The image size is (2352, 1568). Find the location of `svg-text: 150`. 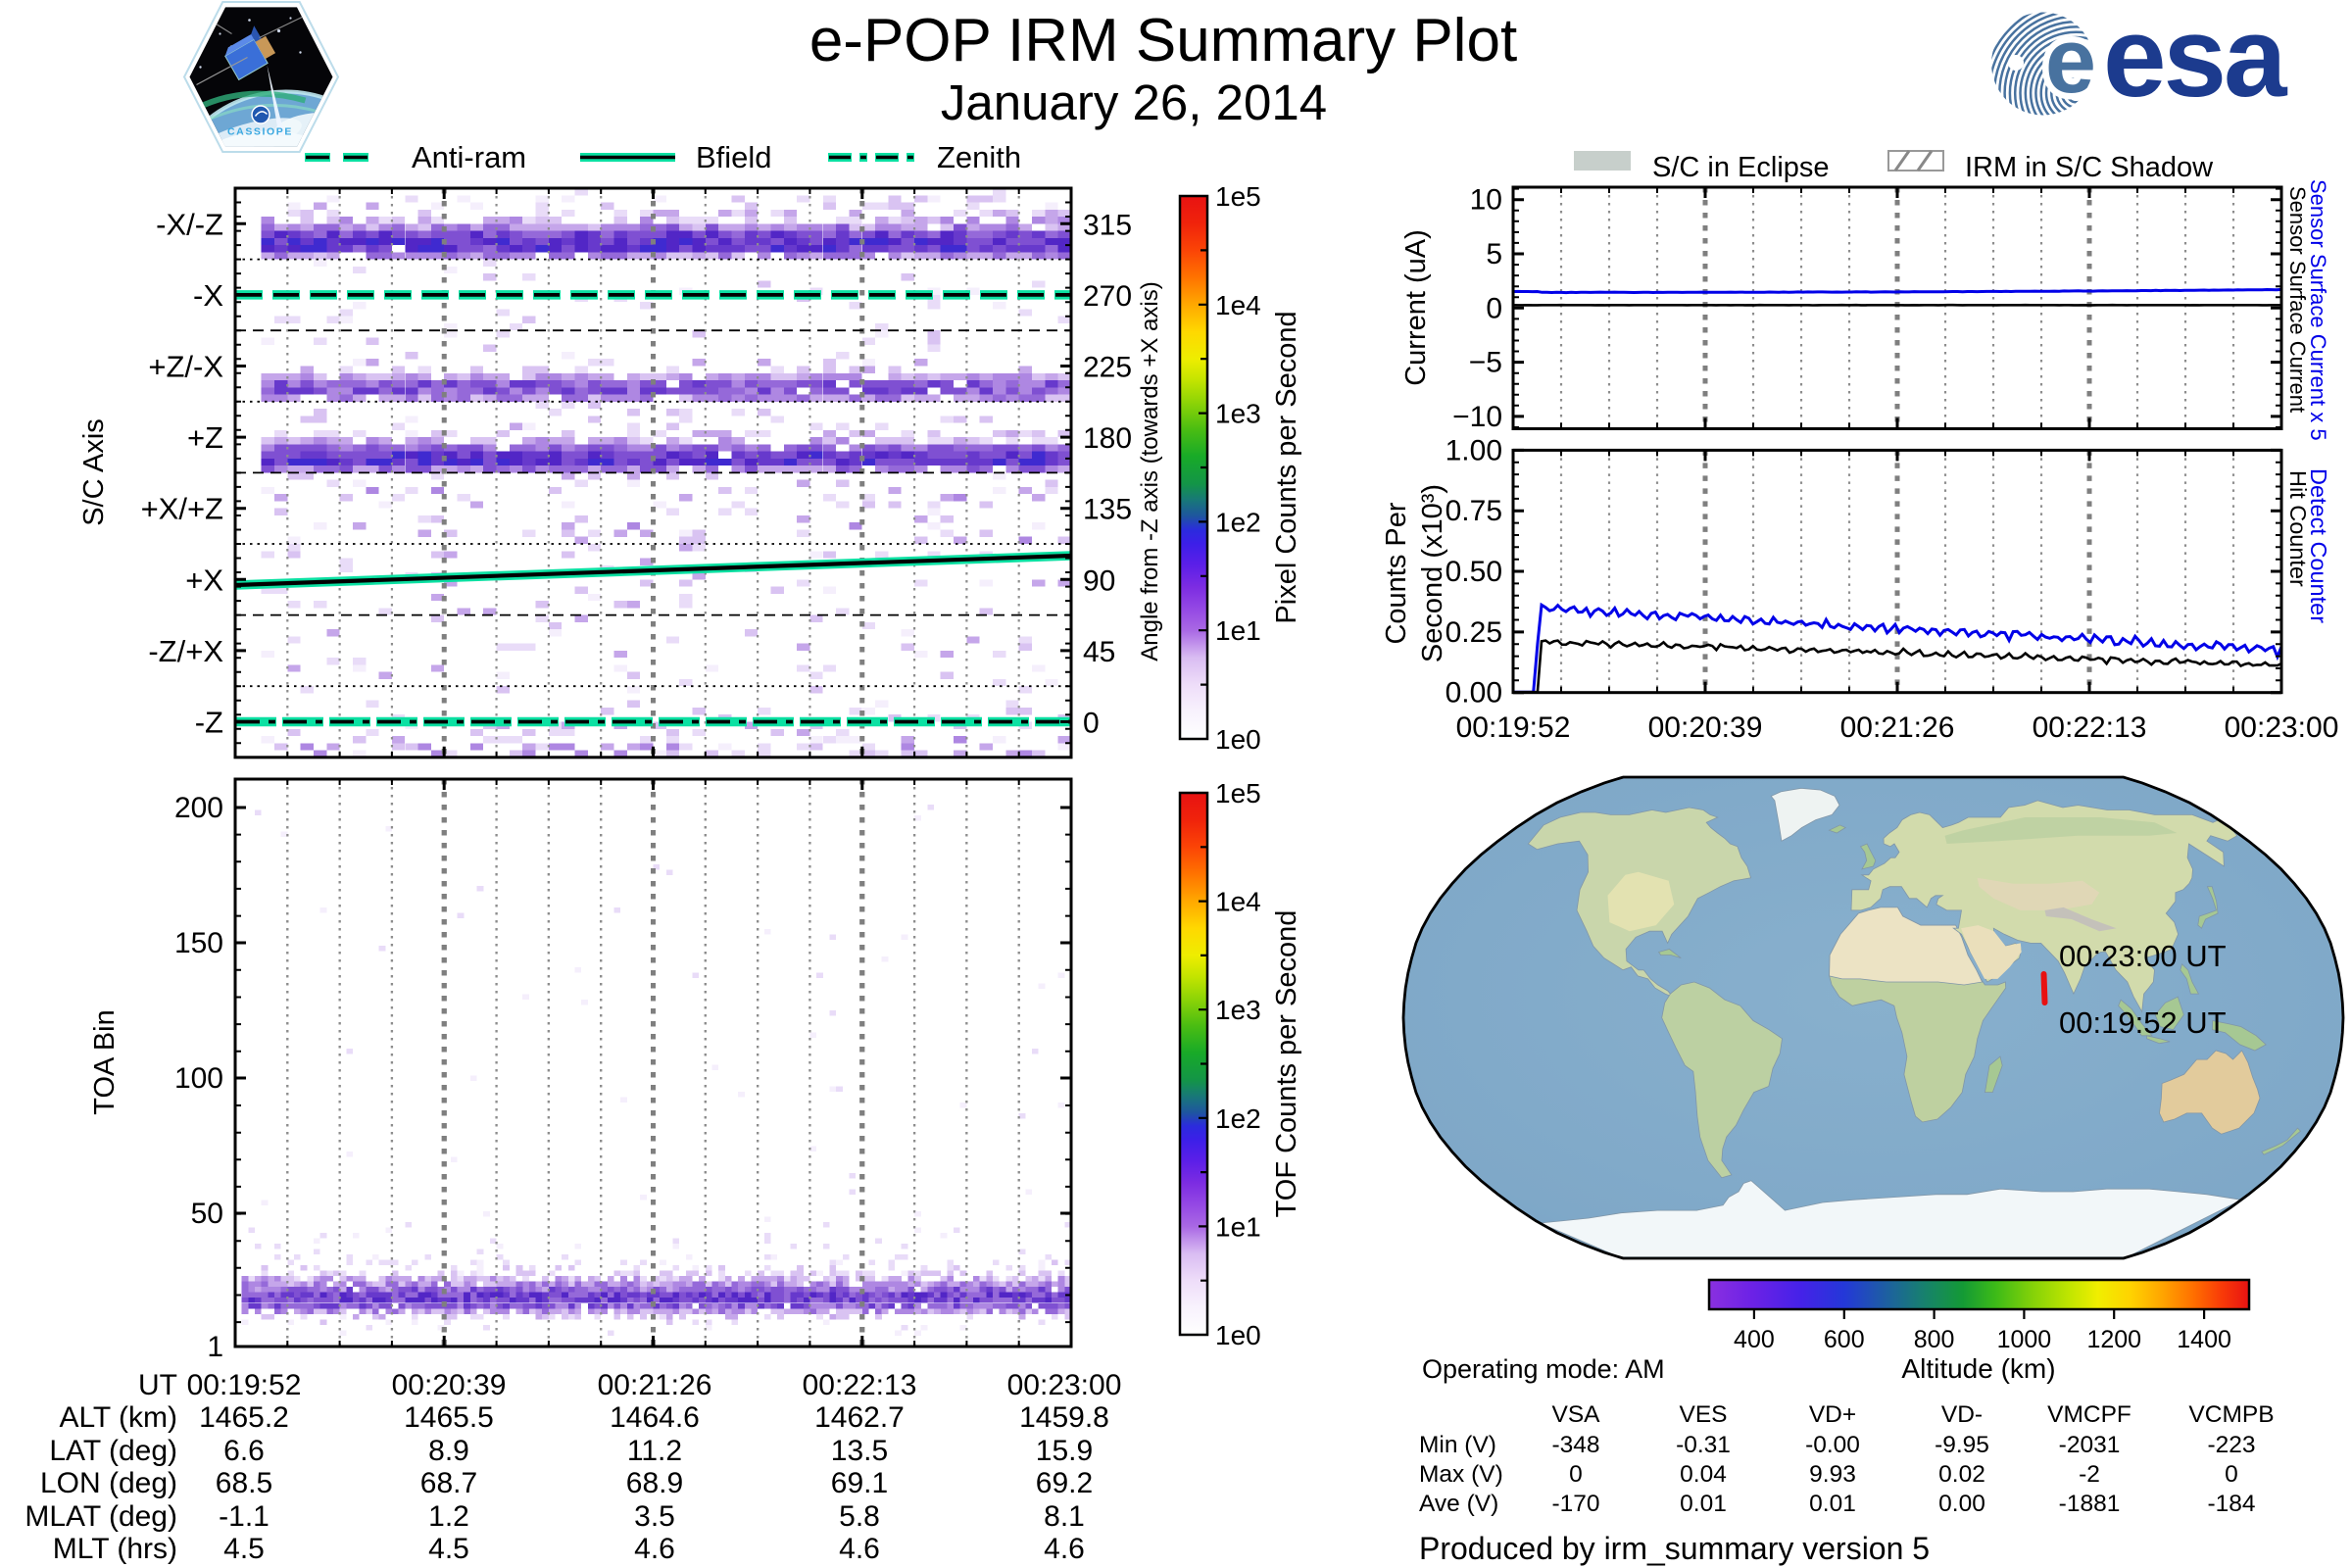

svg-text: 150 is located at coordinates (198, 943).